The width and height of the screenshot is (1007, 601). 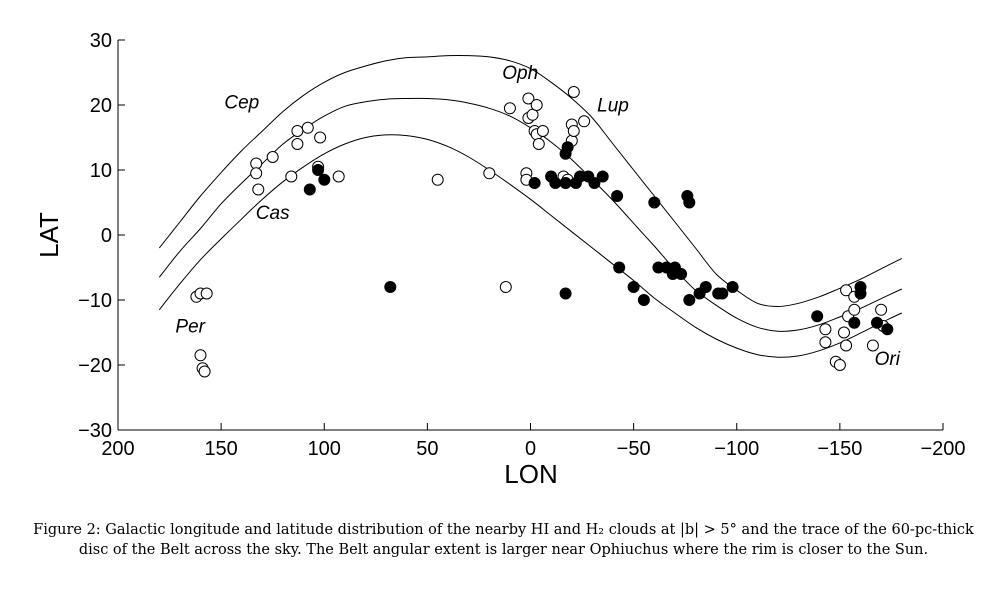 What do you see at coordinates (942, 449) in the screenshot?
I see `x-tick-label: −200` at bounding box center [942, 449].